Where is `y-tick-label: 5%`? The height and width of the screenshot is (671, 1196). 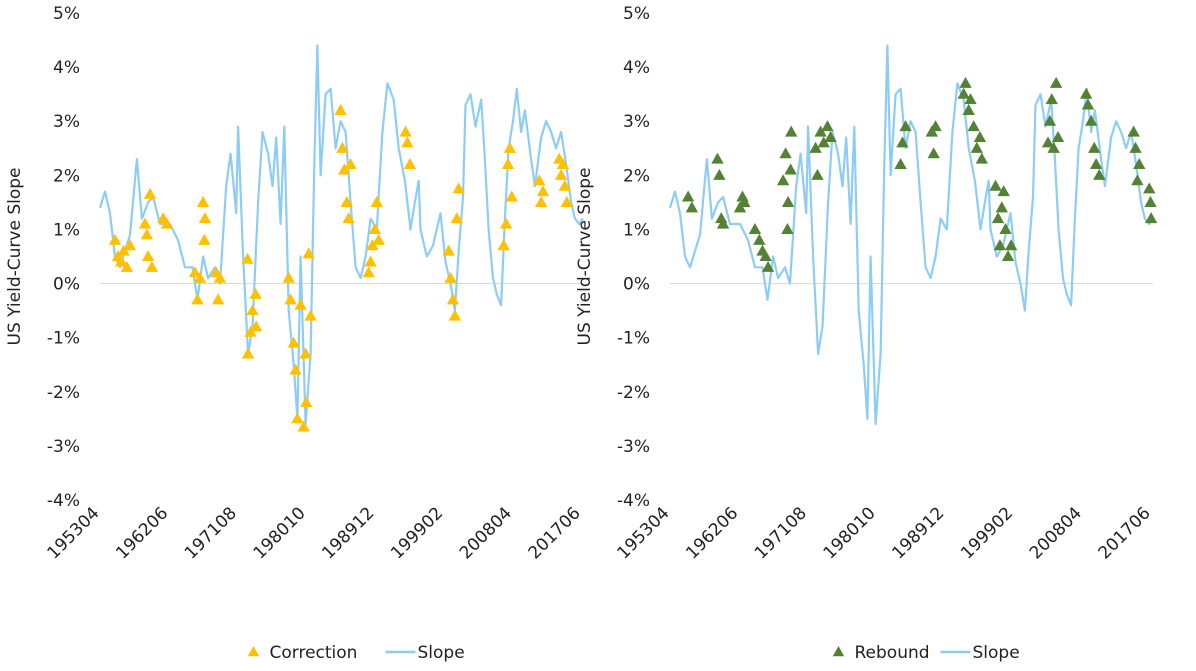
y-tick-label: 5% is located at coordinates (66, 14).